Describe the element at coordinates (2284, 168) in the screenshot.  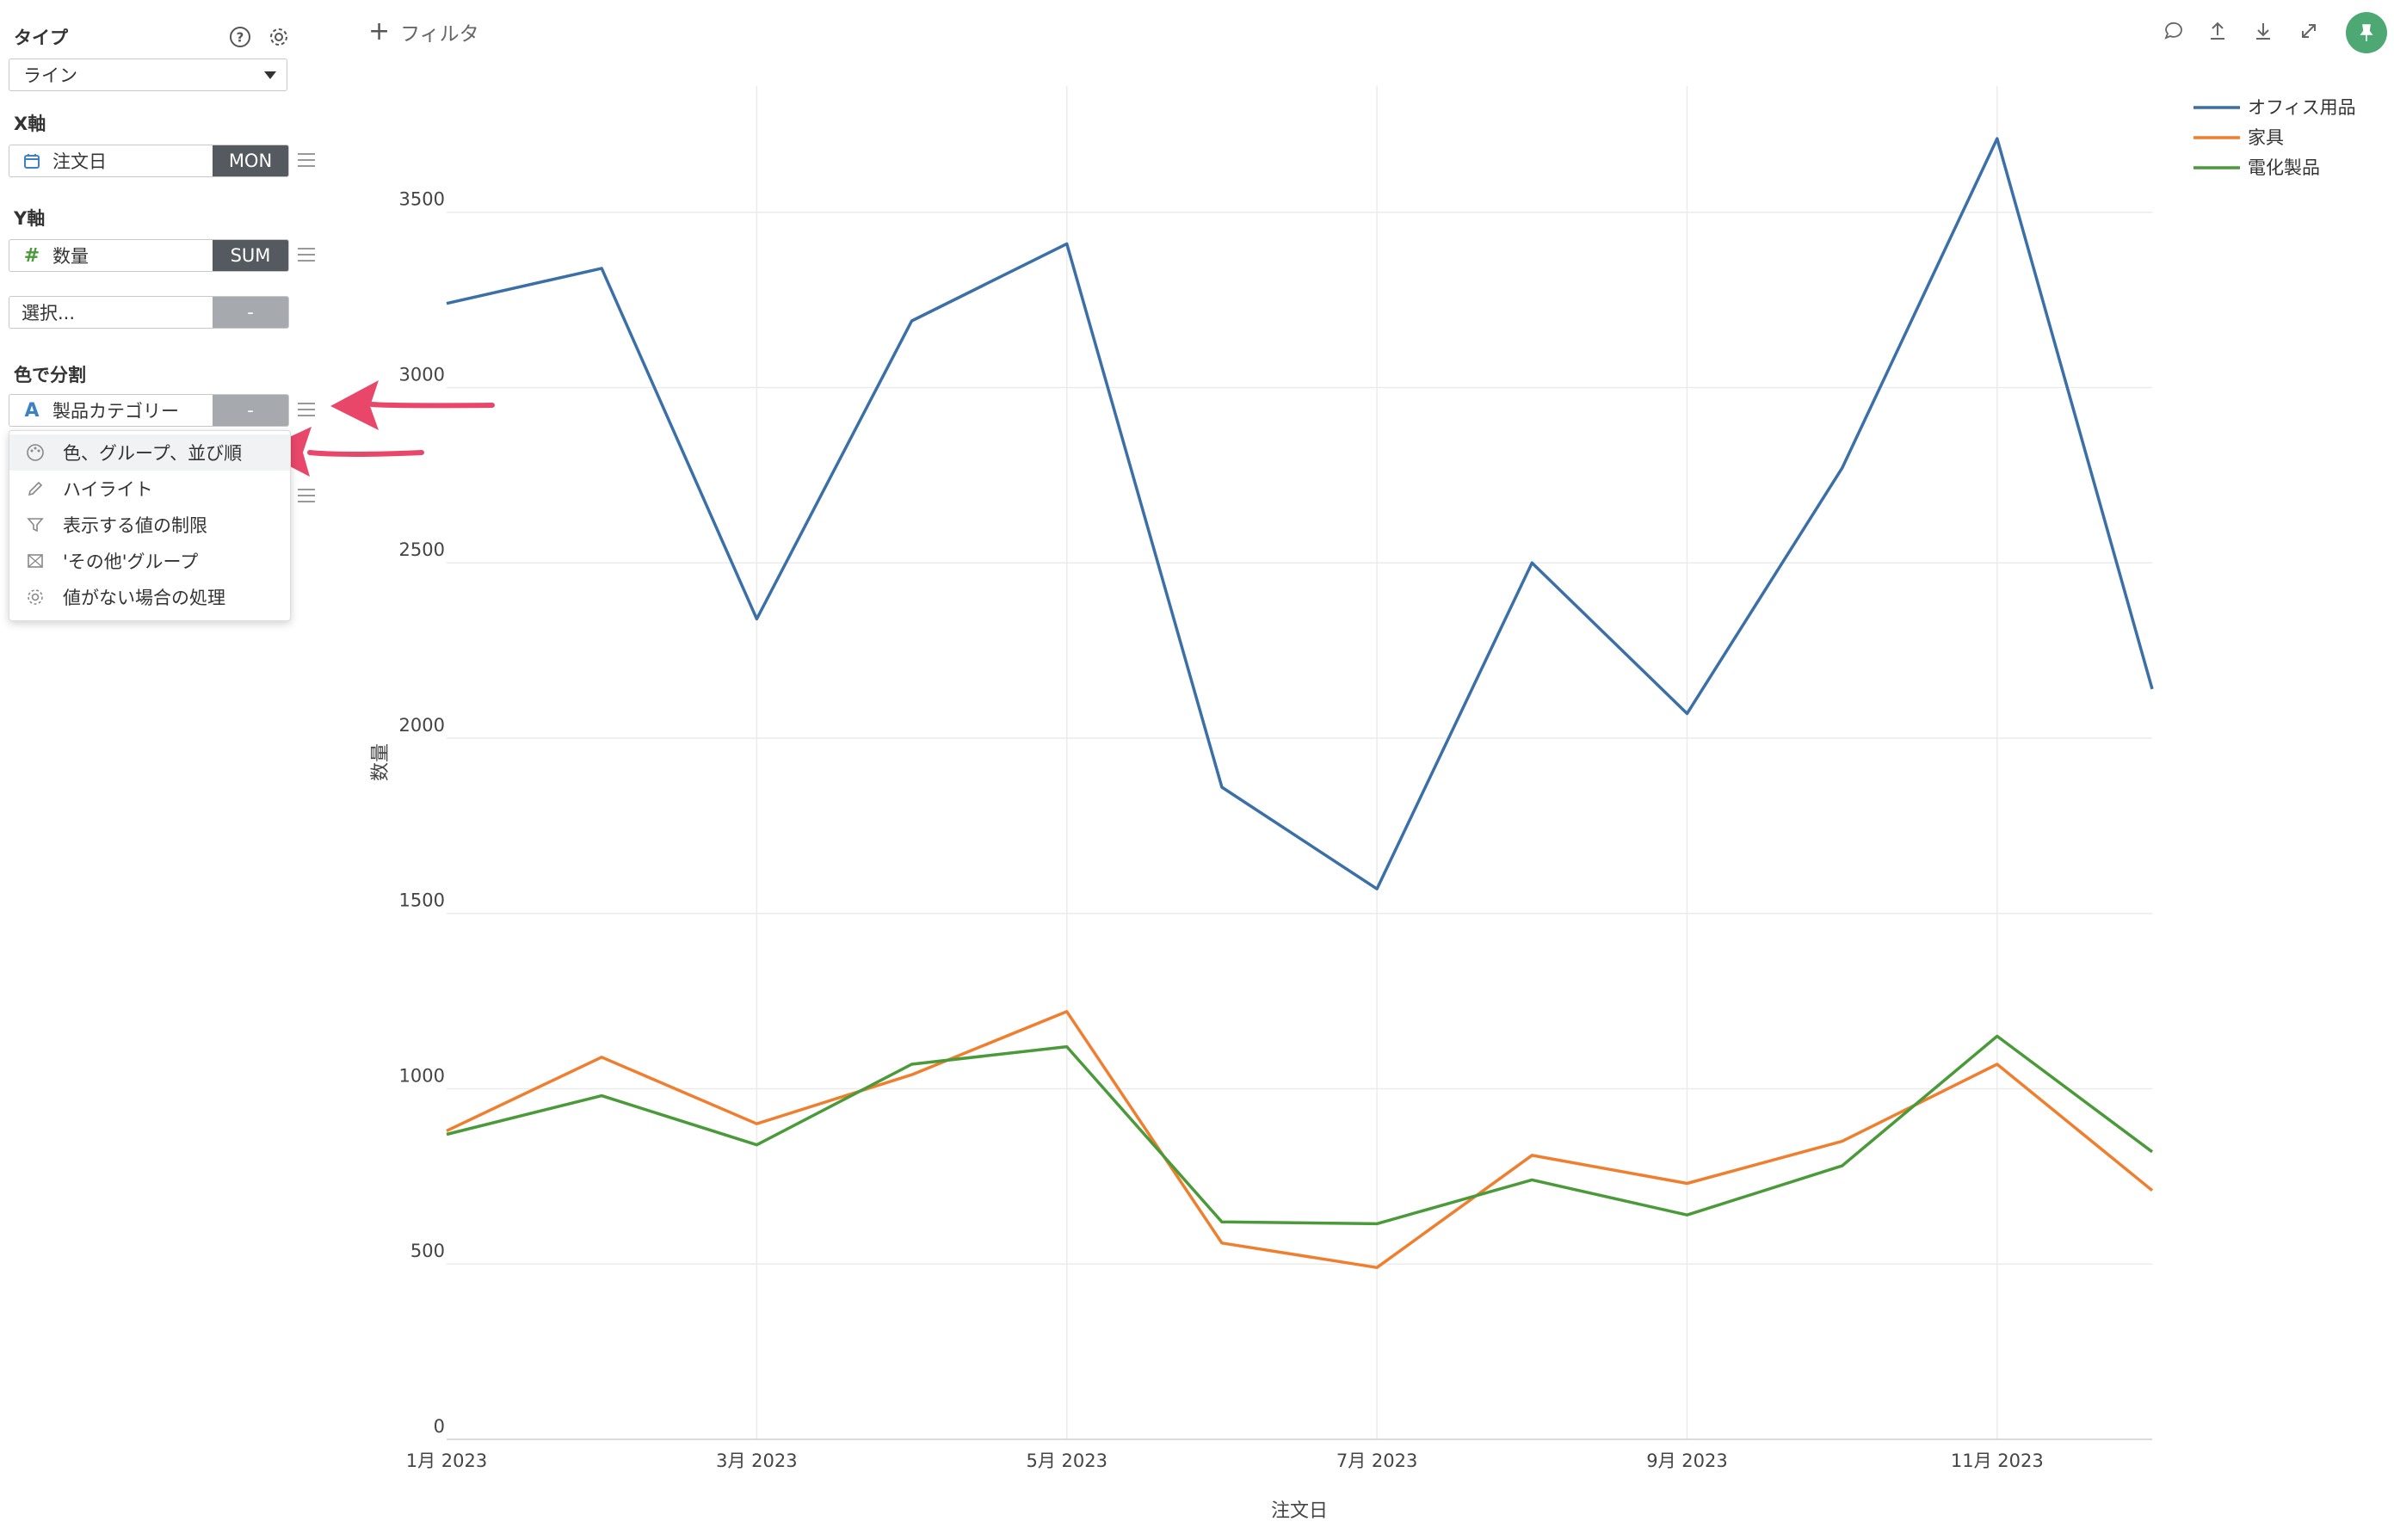
I see `legend-entry: 電化製品` at that location.